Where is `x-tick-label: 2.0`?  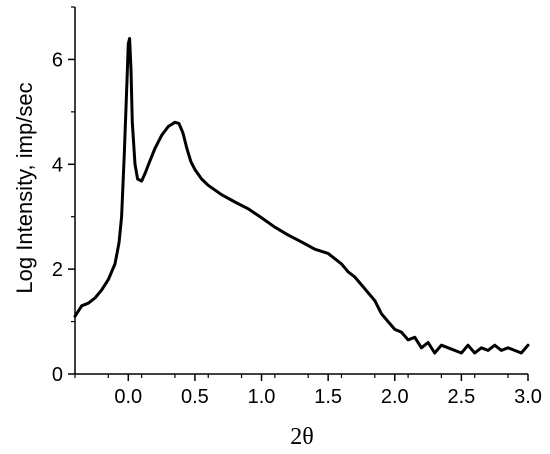 x-tick-label: 2.0 is located at coordinates (395, 397).